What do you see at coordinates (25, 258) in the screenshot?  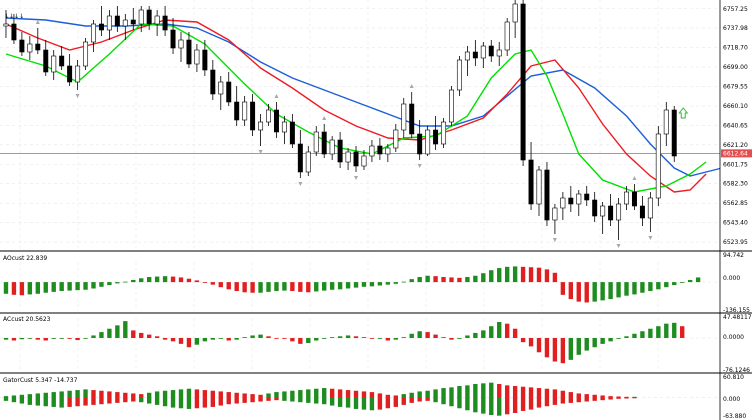 I see `ao-panel-title: AOcust 22.839` at bounding box center [25, 258].